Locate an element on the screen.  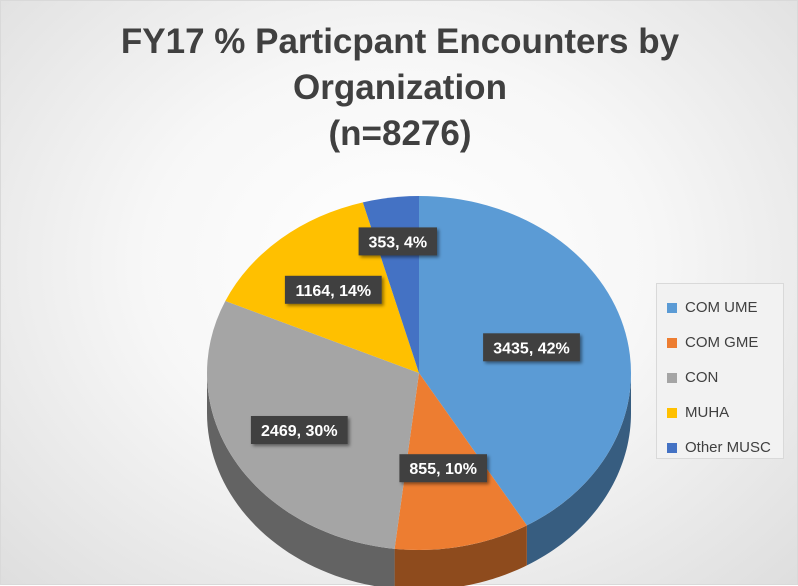
data-label-text: 353, 4% is located at coordinates (397, 242).